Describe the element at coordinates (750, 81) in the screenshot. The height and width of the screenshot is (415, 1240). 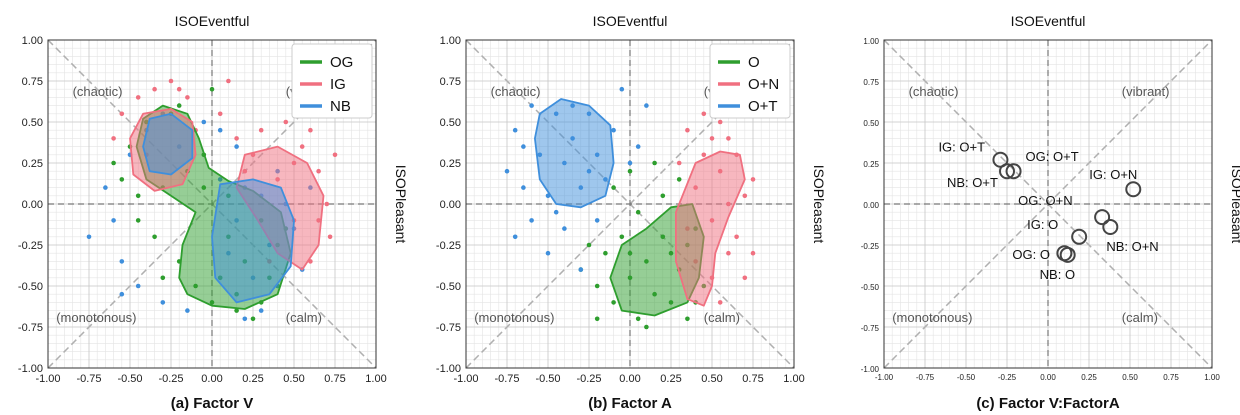
I see `legend: O O+N O+T` at that location.